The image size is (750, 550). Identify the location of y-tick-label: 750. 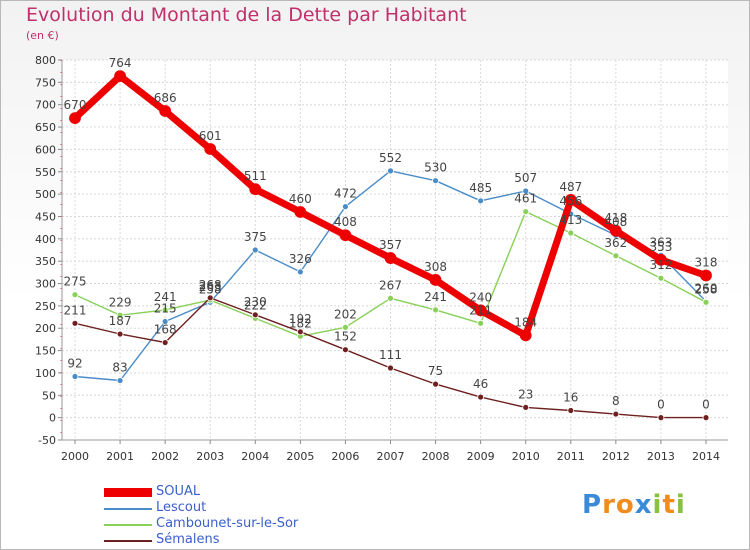
(45, 82).